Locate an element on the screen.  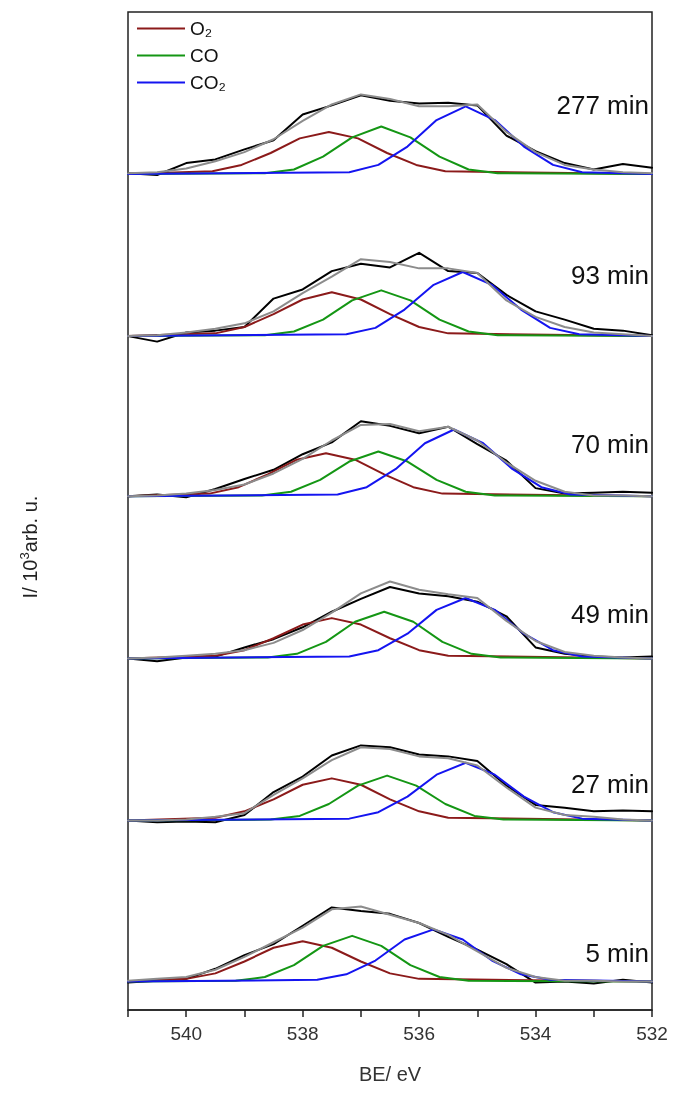
annotation: 277 min is located at coordinates (602, 105).